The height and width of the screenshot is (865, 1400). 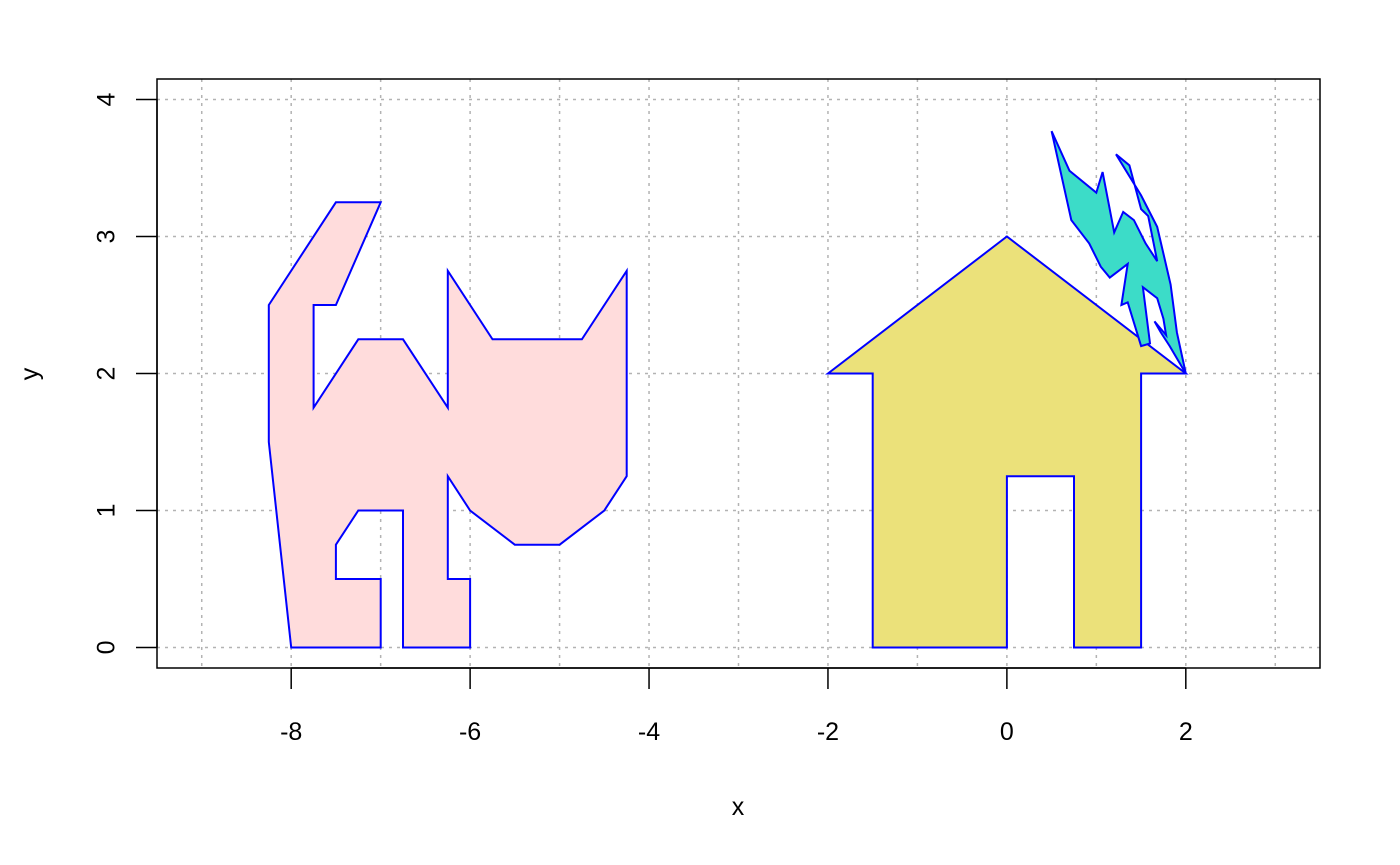 I want to click on x-tick-label: -8, so click(x=291, y=732).